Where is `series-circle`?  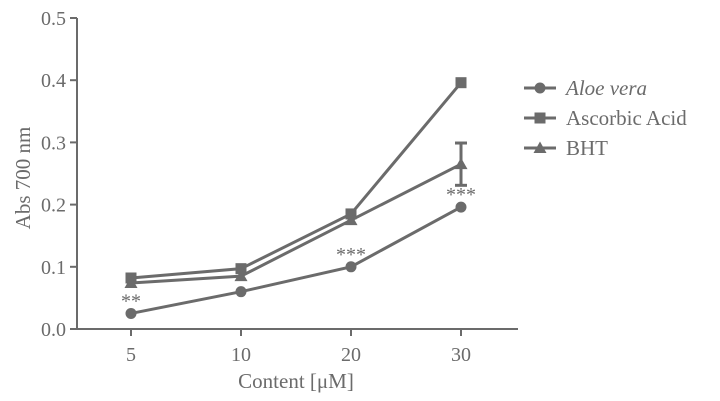 series-circle is located at coordinates (296, 260).